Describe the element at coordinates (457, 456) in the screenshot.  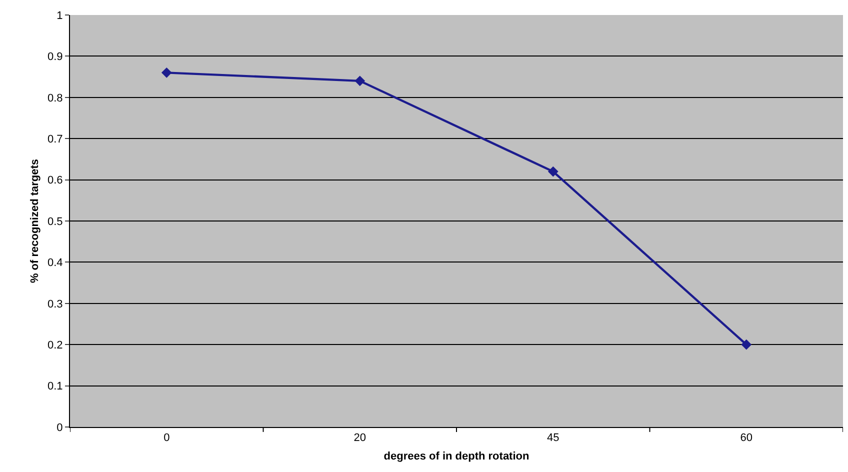
I see `x-axis-title: degrees of in depth rotation` at that location.